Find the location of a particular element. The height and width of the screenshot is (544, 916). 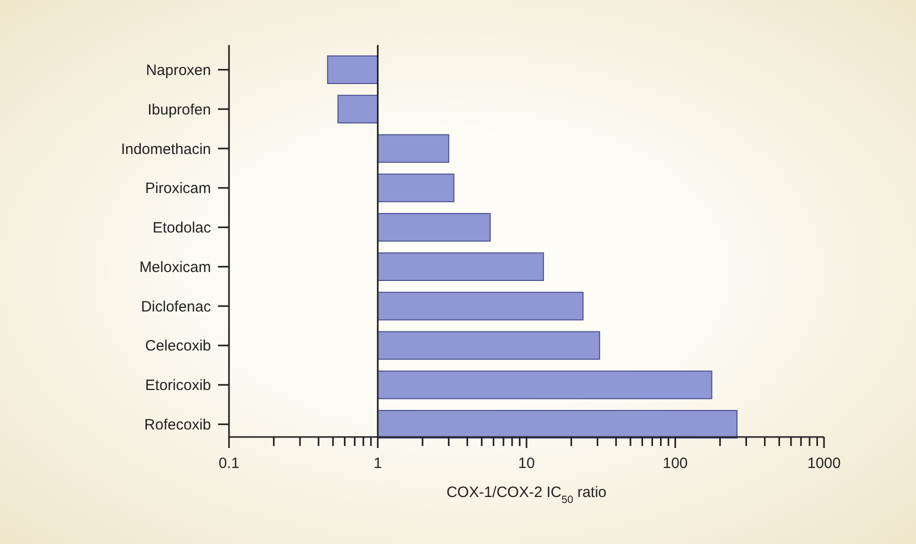

y-tick-label: Piroxicam is located at coordinates (178, 189).